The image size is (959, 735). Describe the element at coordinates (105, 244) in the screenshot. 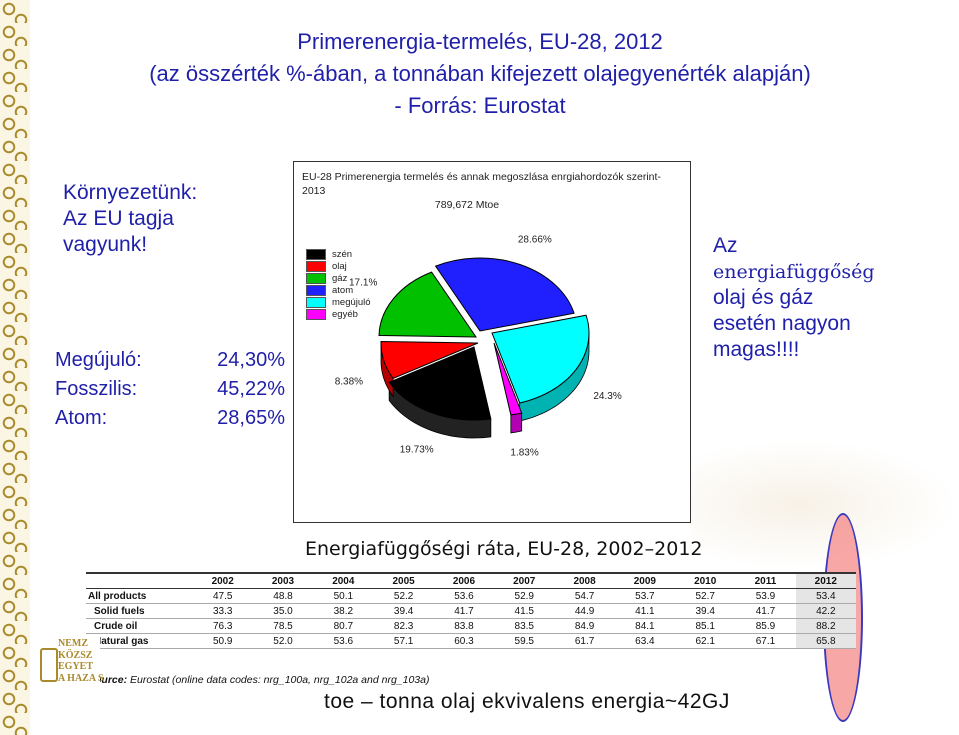

I see `environment-line-3: vagyunk!` at that location.